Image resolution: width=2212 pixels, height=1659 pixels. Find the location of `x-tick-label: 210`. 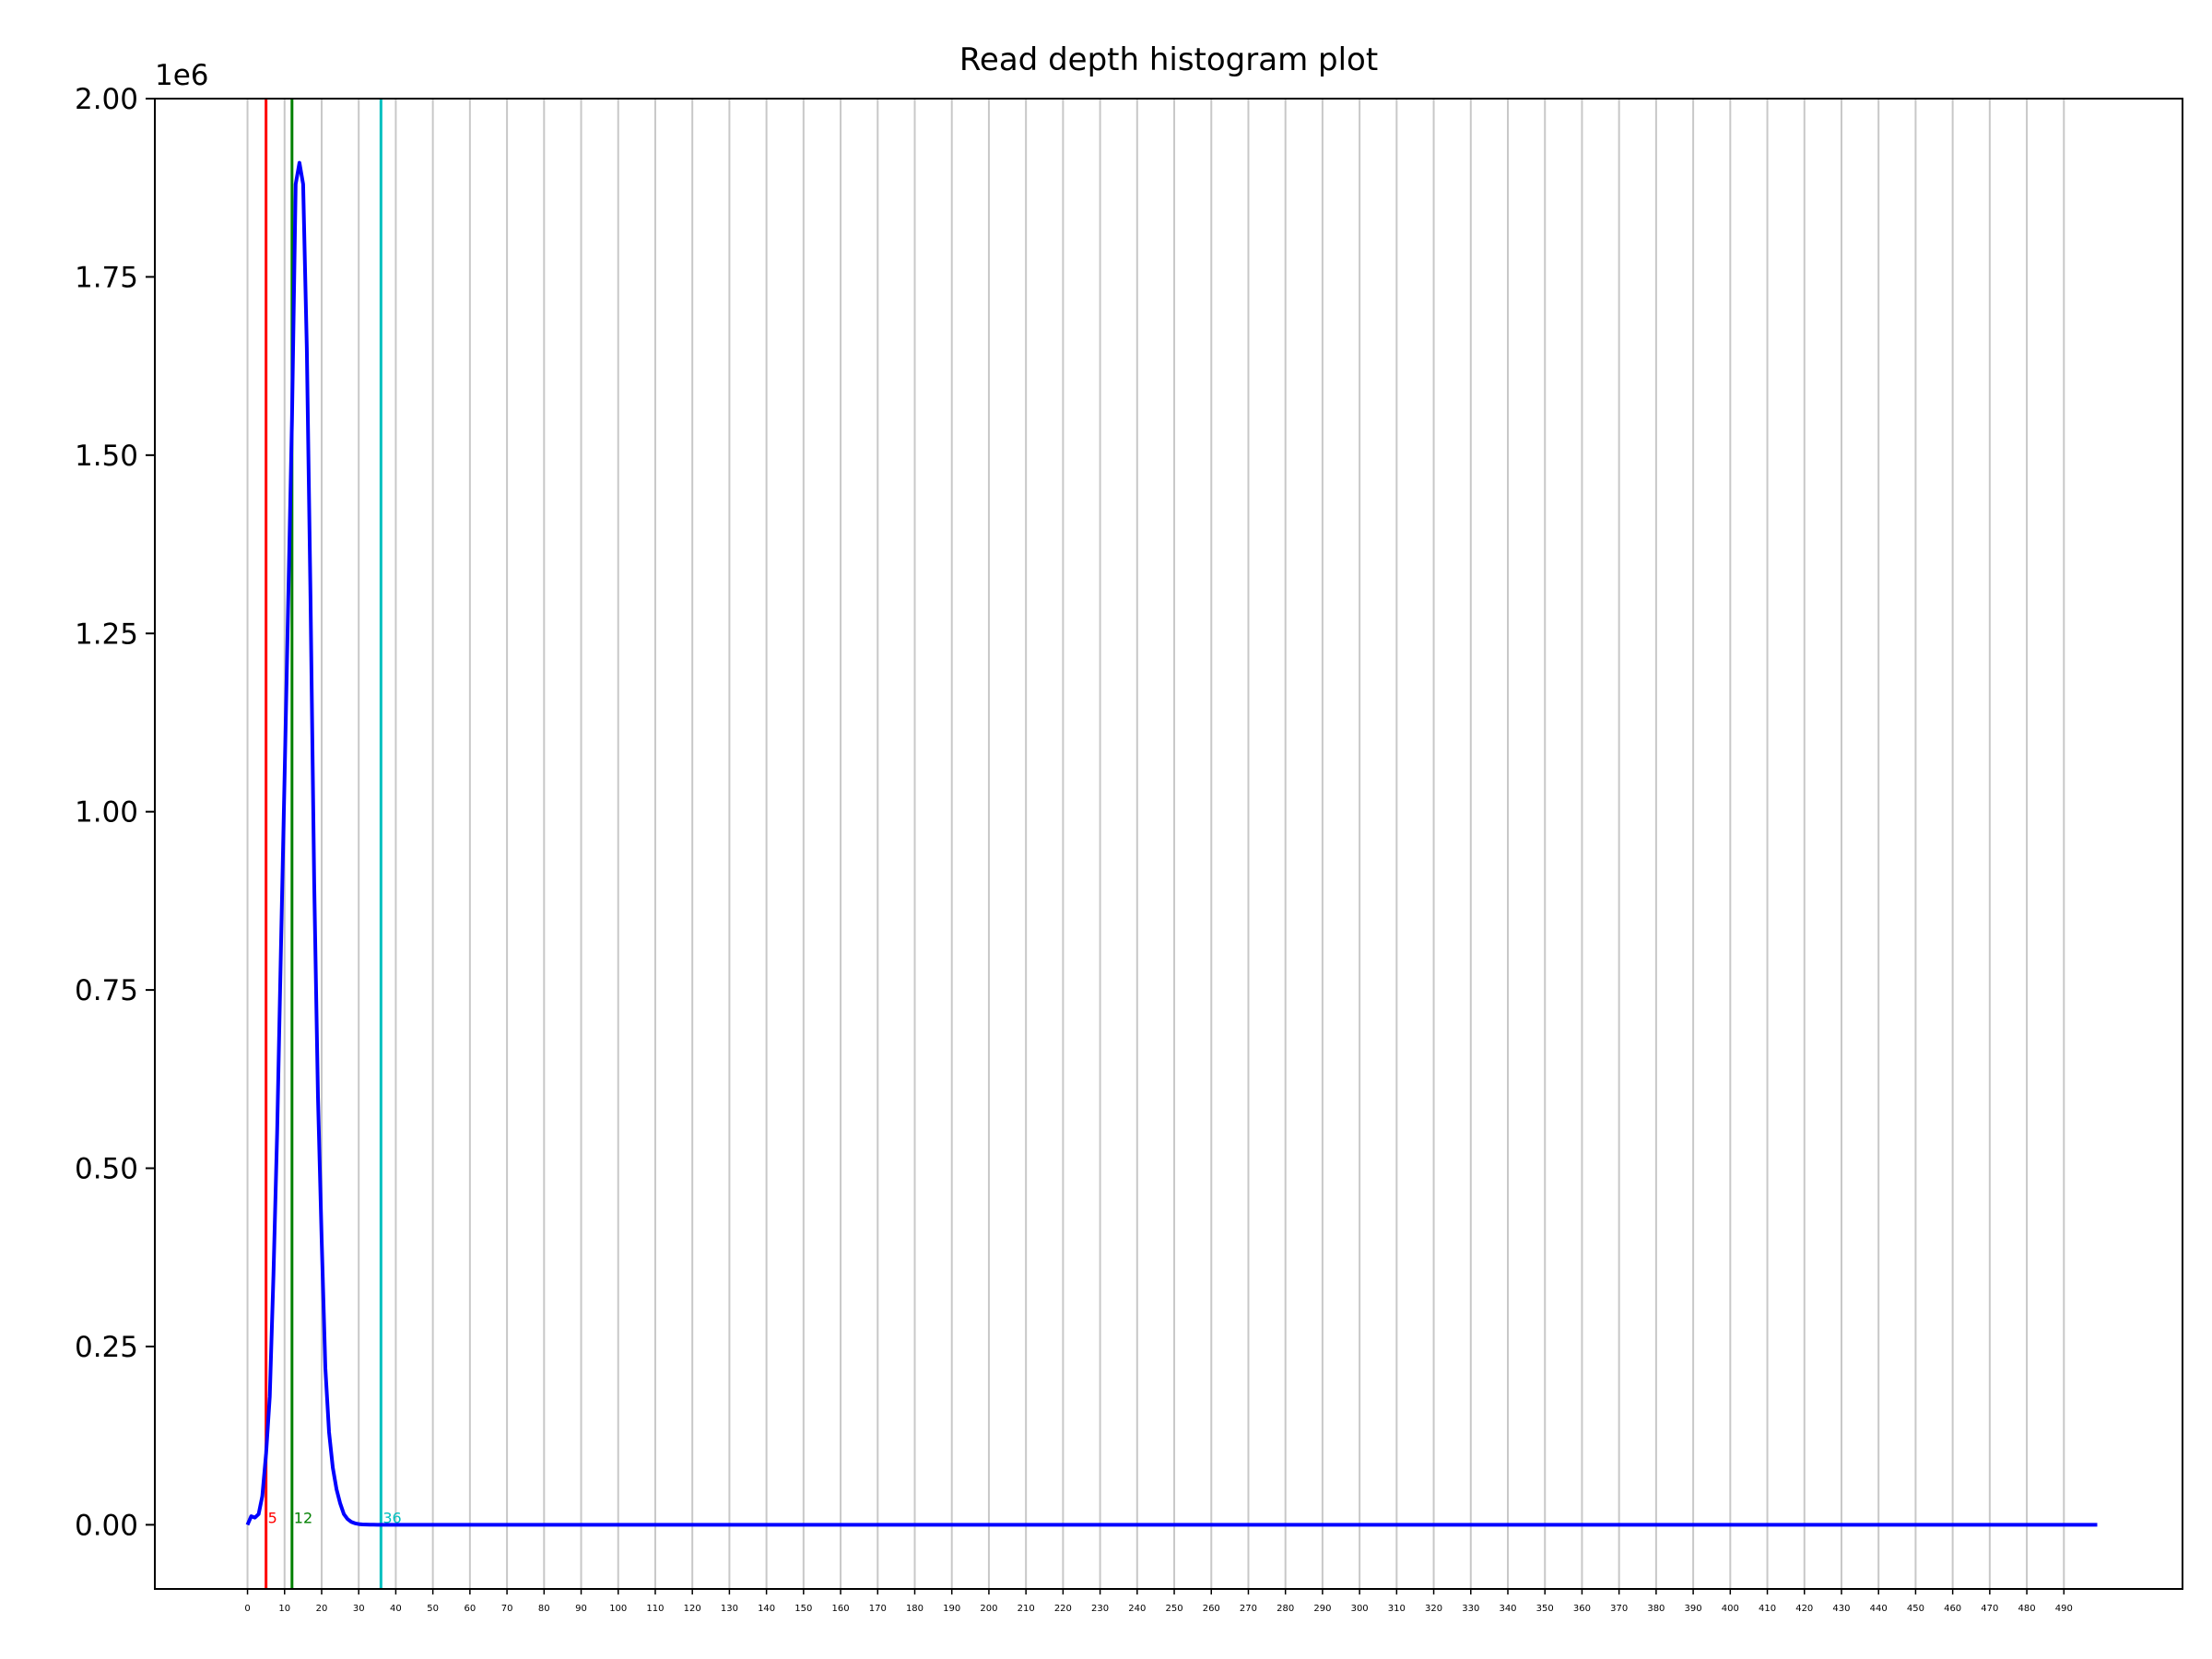

x-tick-label: 210 is located at coordinates (1026, 1609).